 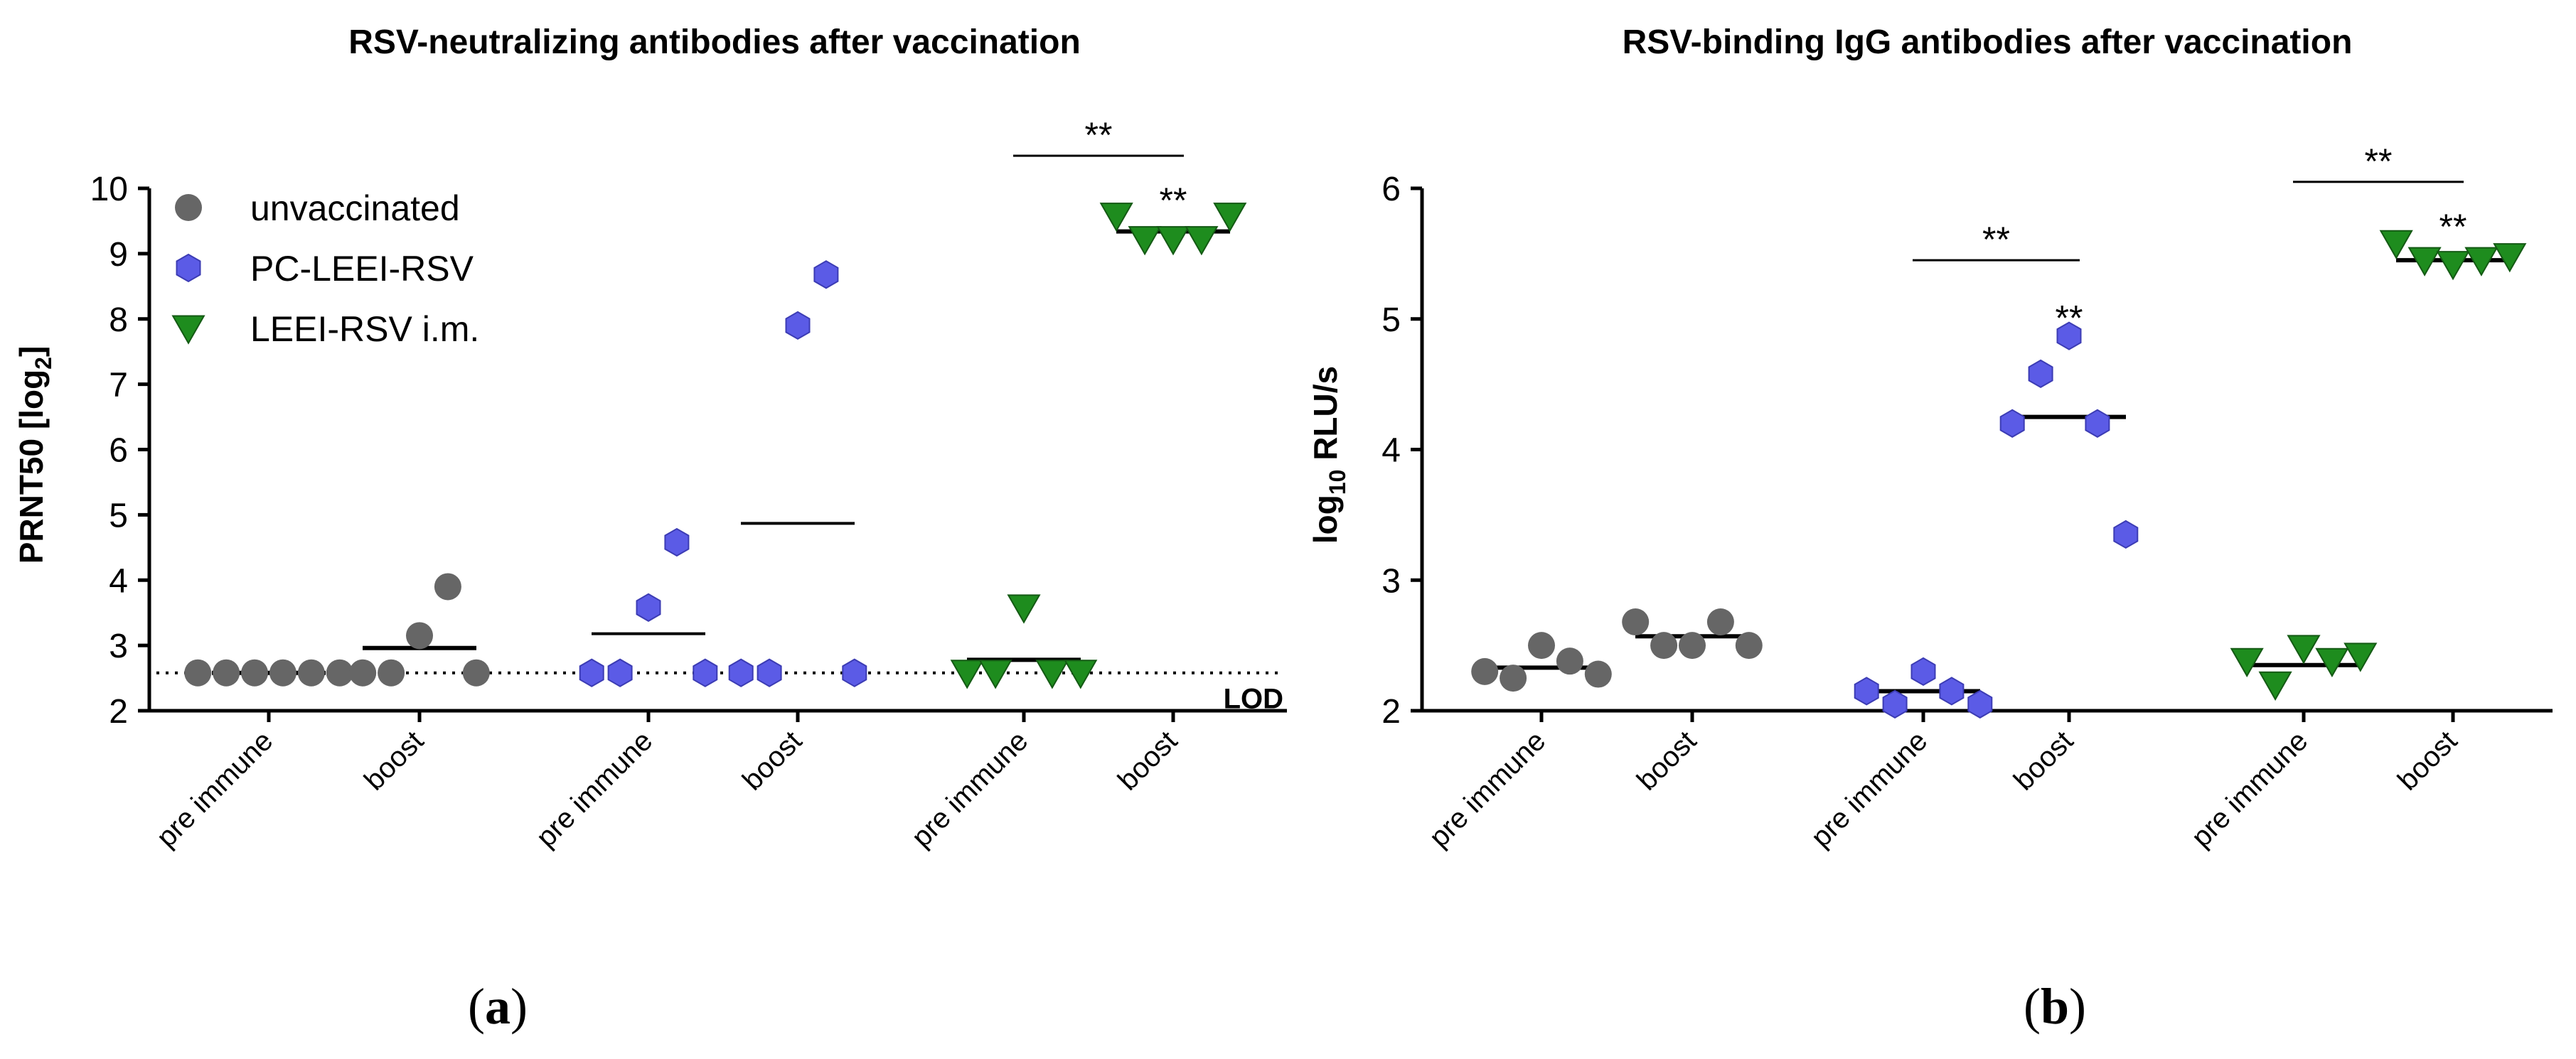 What do you see at coordinates (1328, 455) in the screenshot?
I see `y-axis-label: log10 RLU/s` at bounding box center [1328, 455].